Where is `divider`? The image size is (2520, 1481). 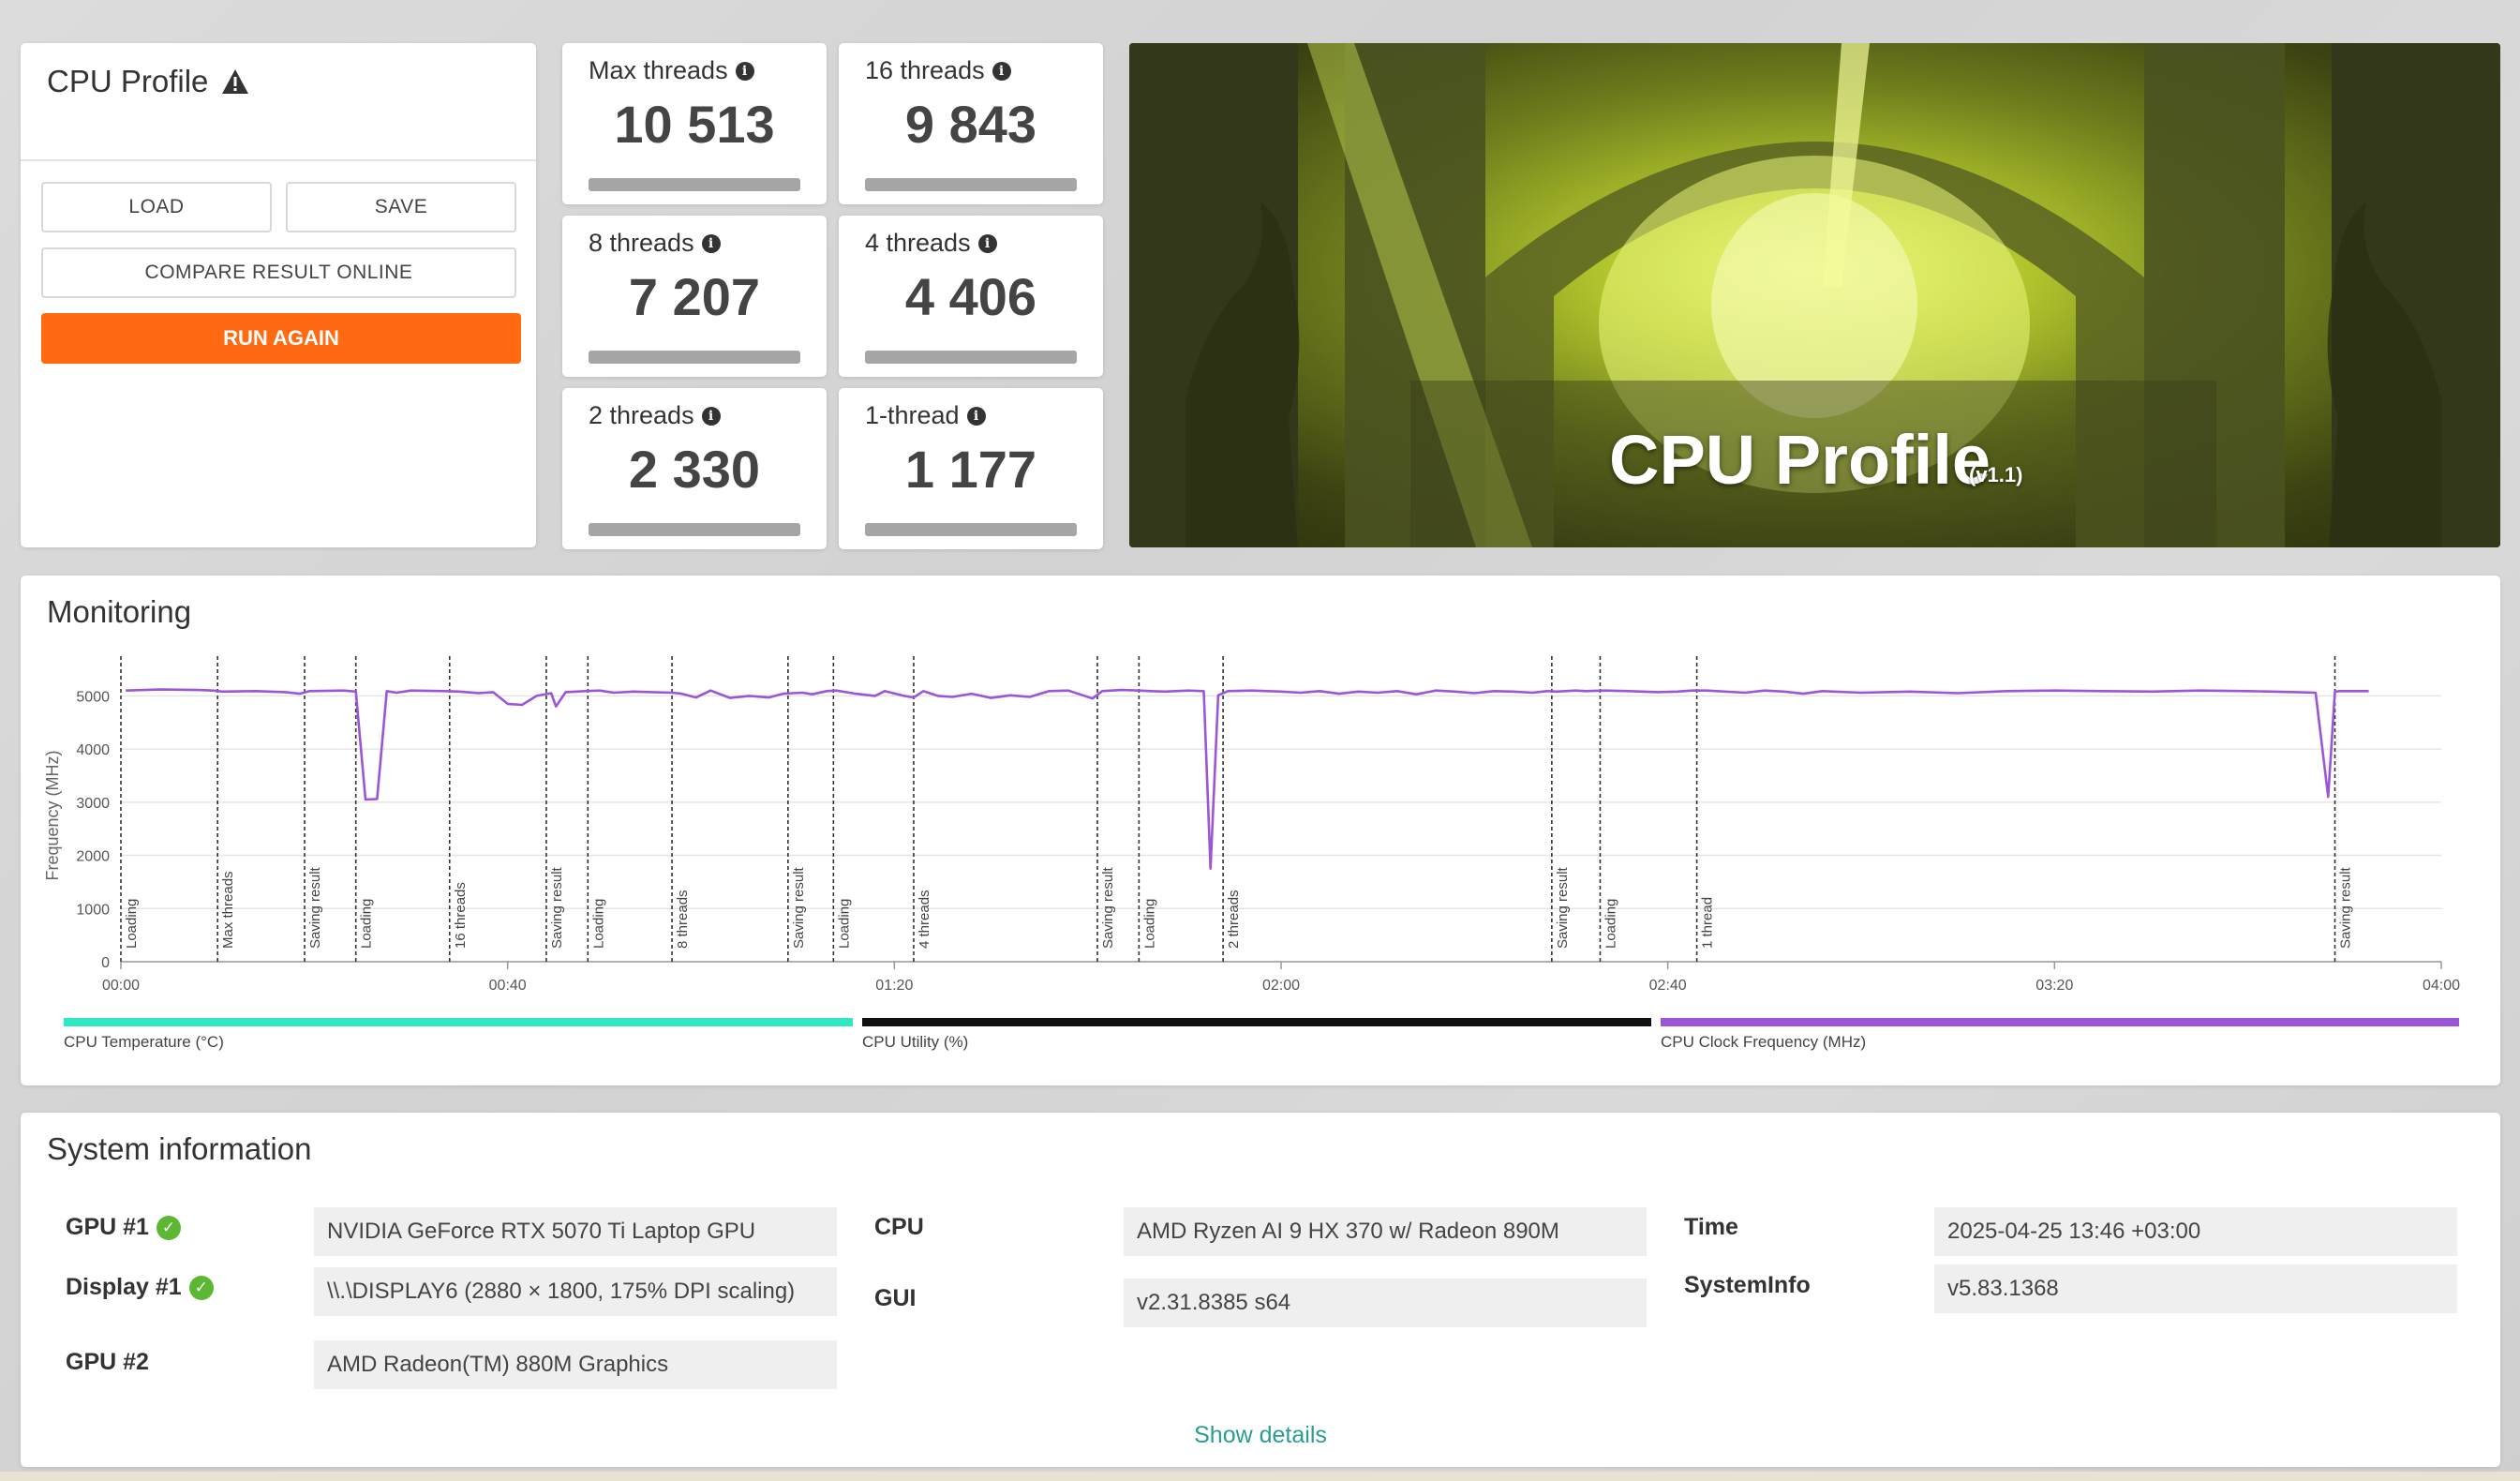 divider is located at coordinates (278, 160).